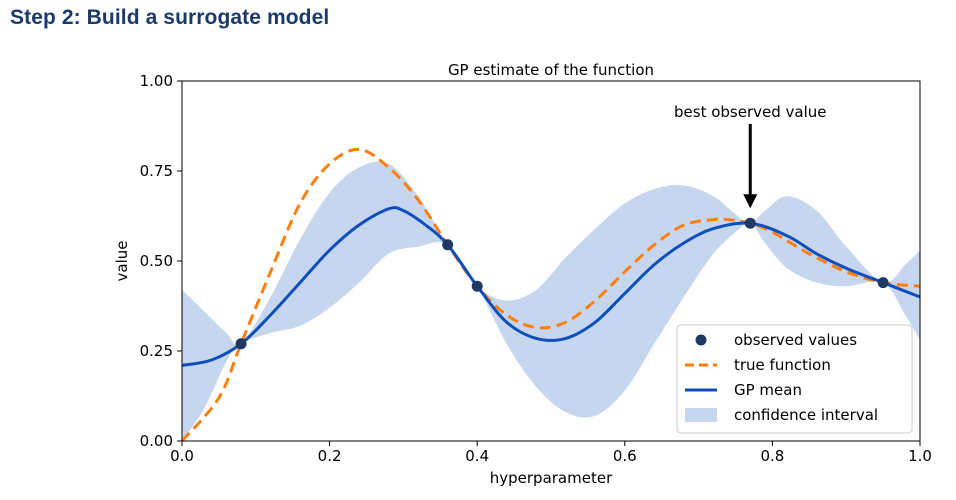  Describe the element at coordinates (772, 456) in the screenshot. I see `x-tick-label: 0.8` at that location.